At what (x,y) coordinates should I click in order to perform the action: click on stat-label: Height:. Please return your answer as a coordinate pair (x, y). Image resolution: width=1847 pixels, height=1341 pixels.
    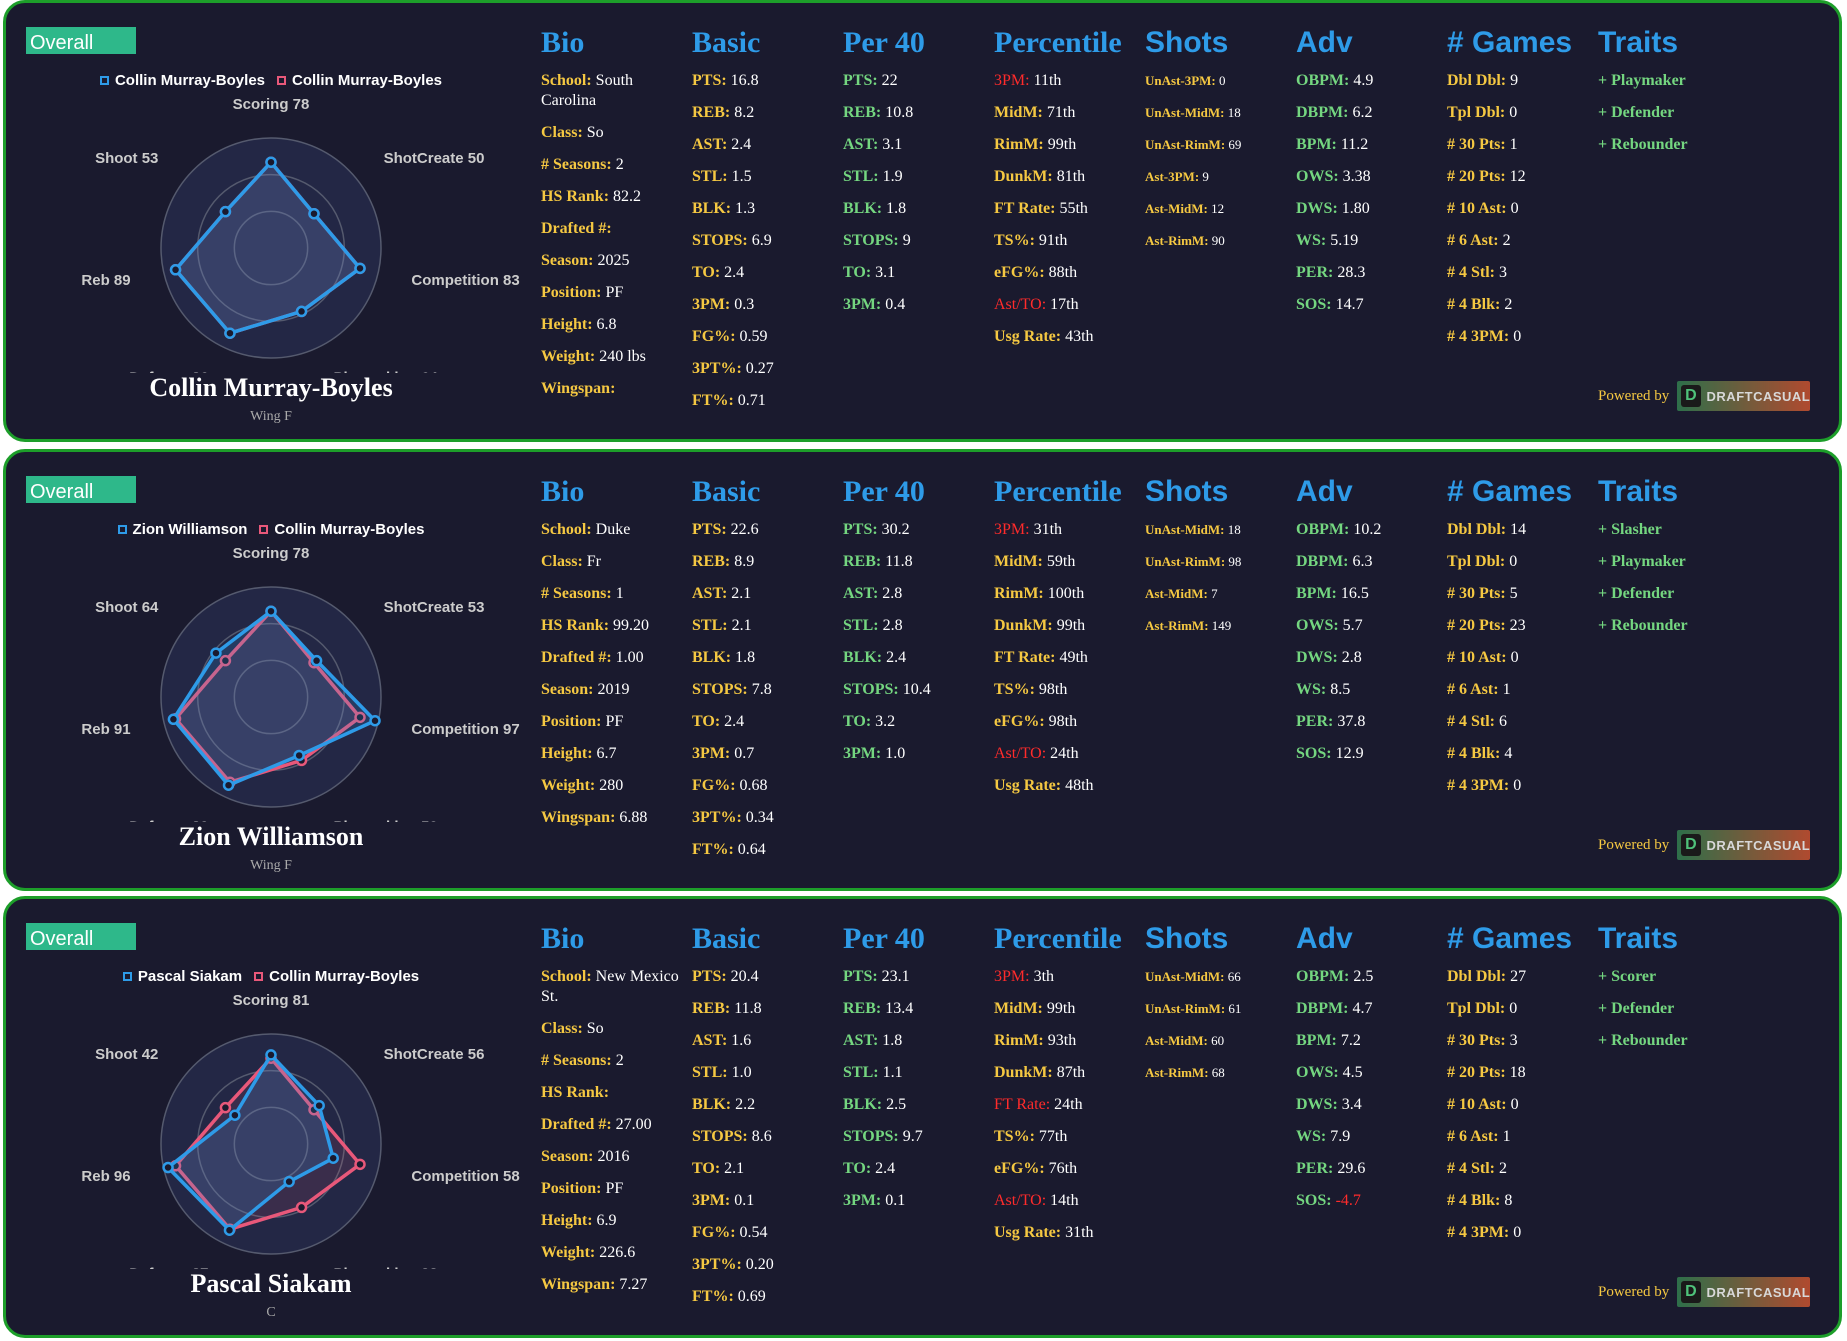
    Looking at the image, I should click on (567, 753).